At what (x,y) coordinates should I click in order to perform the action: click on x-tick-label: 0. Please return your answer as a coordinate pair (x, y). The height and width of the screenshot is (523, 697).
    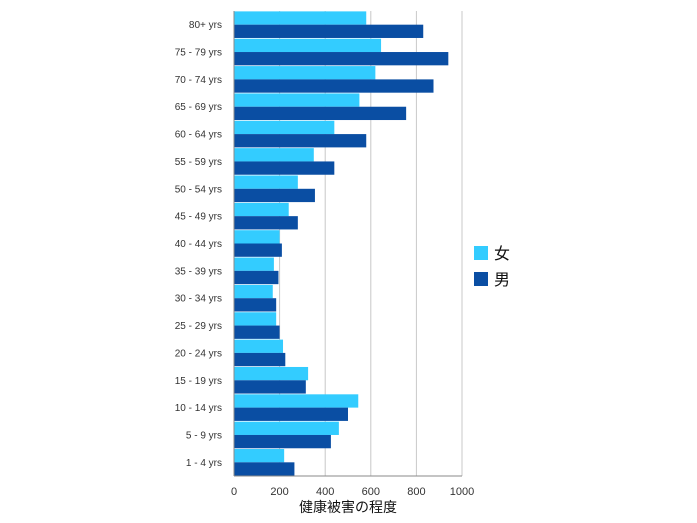
    Looking at the image, I should click on (234, 492).